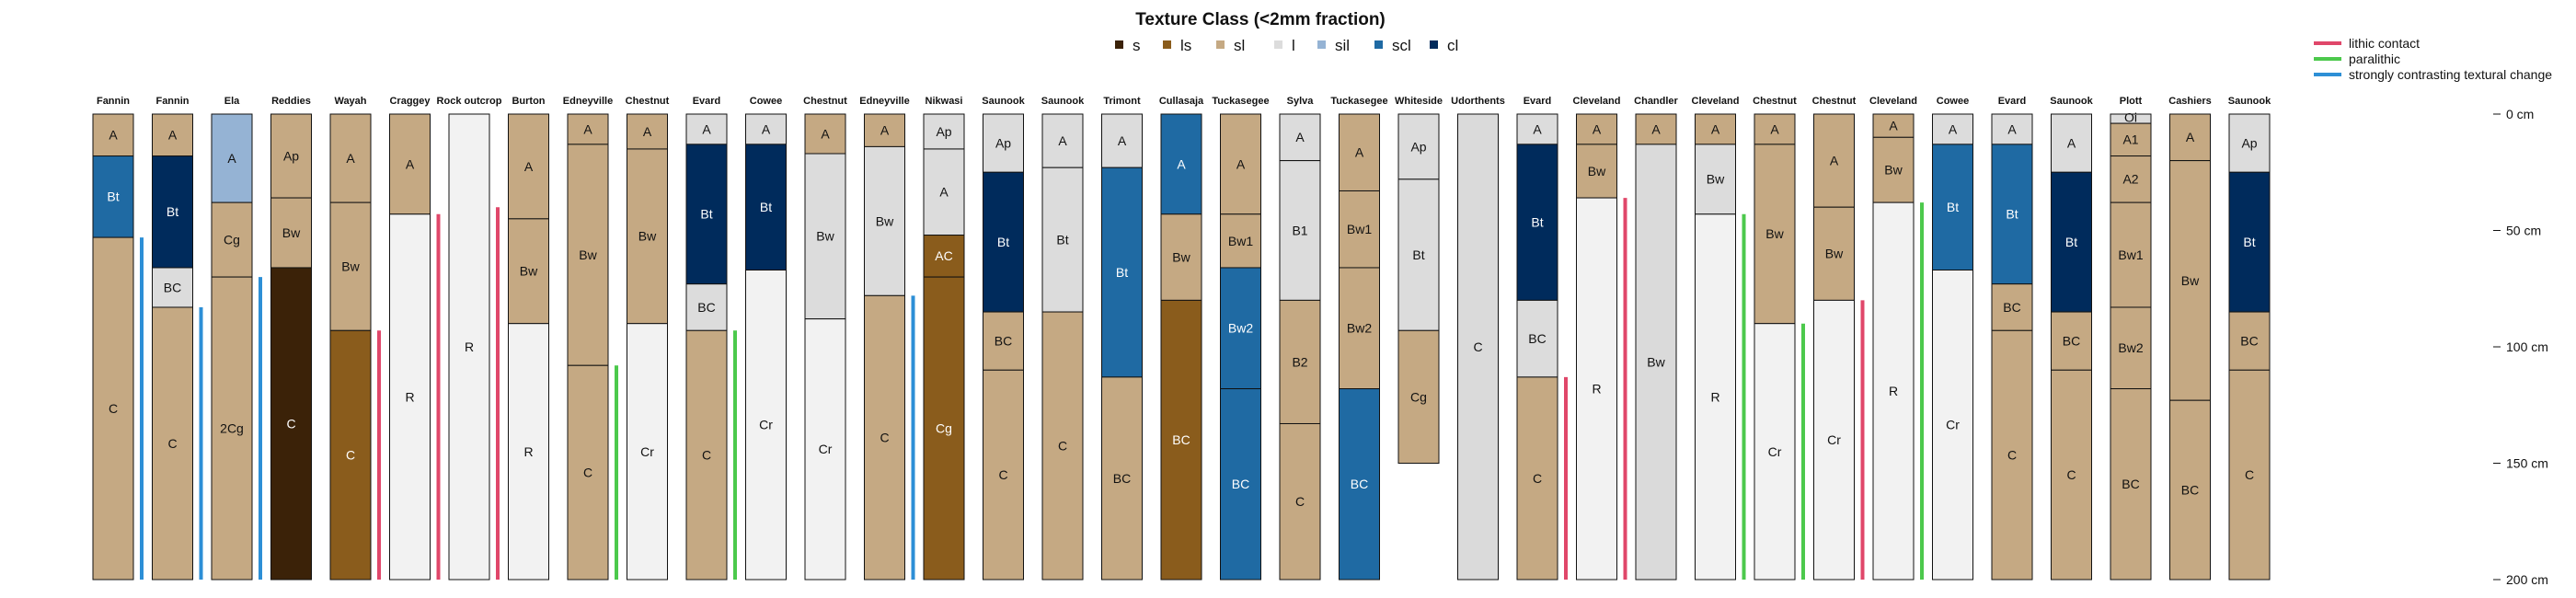  What do you see at coordinates (2527, 346) in the screenshot?
I see `axis-tick-label: 100 cm` at bounding box center [2527, 346].